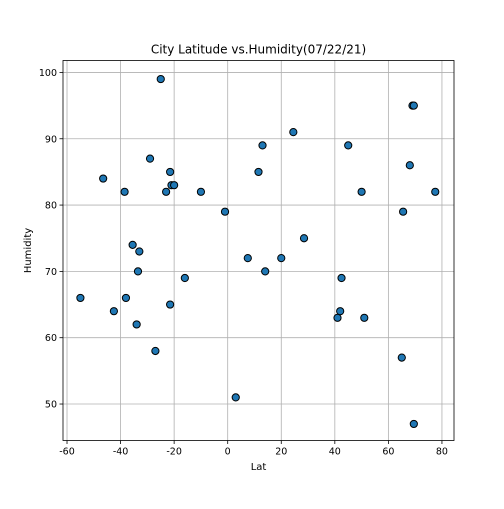  Describe the element at coordinates (51, 206) in the screenshot. I see `y-tick-label: 80` at that location.